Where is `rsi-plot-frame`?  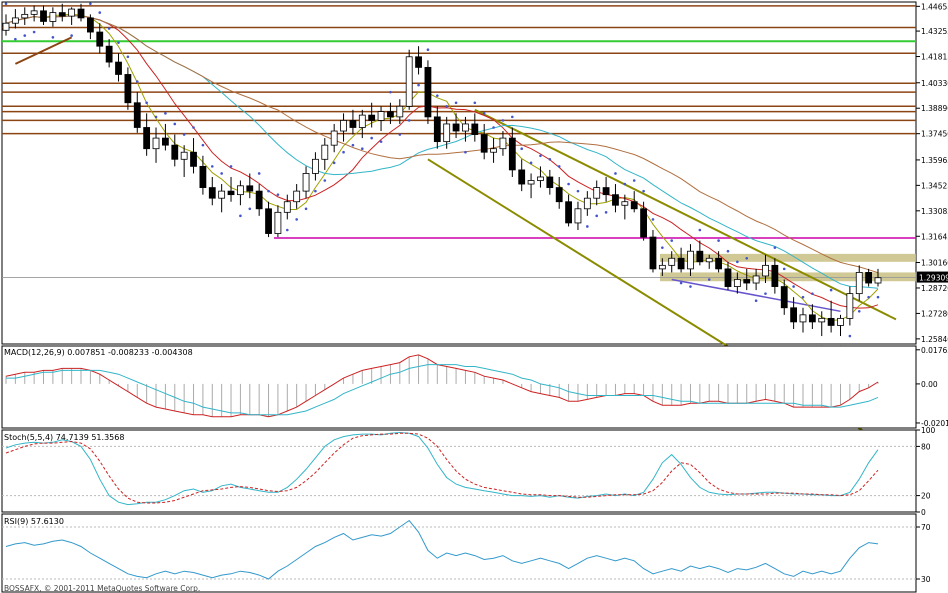
rsi-plot-frame is located at coordinates (459, 553).